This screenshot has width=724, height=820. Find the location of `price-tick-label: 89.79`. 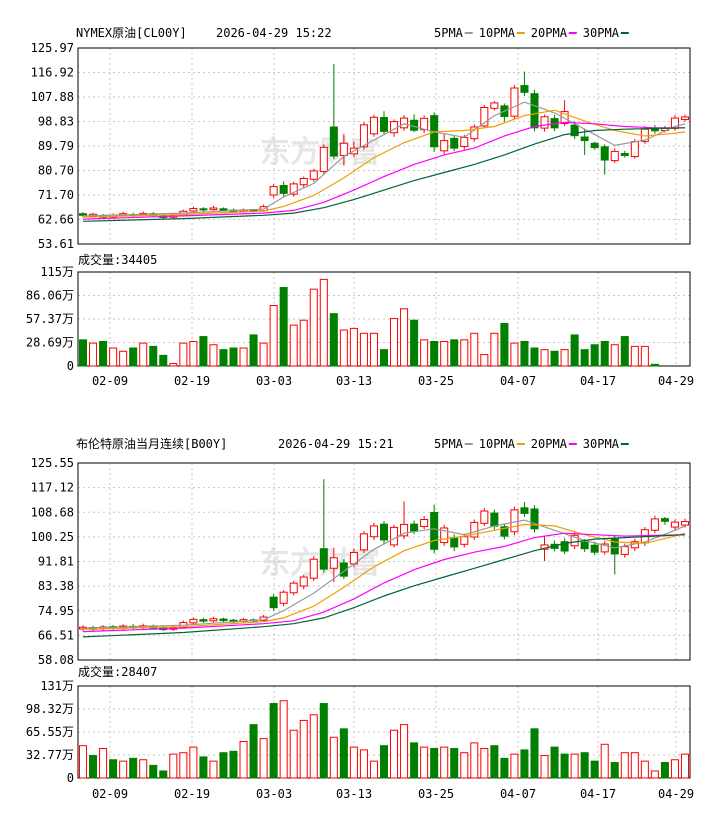

price-tick-label: 89.79 is located at coordinates (56, 146).